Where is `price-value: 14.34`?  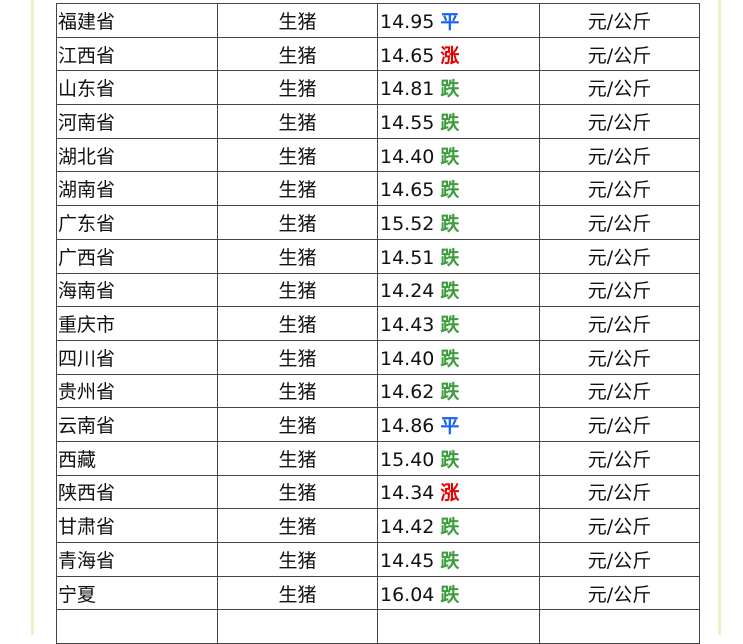
price-value: 14.34 is located at coordinates (407, 493).